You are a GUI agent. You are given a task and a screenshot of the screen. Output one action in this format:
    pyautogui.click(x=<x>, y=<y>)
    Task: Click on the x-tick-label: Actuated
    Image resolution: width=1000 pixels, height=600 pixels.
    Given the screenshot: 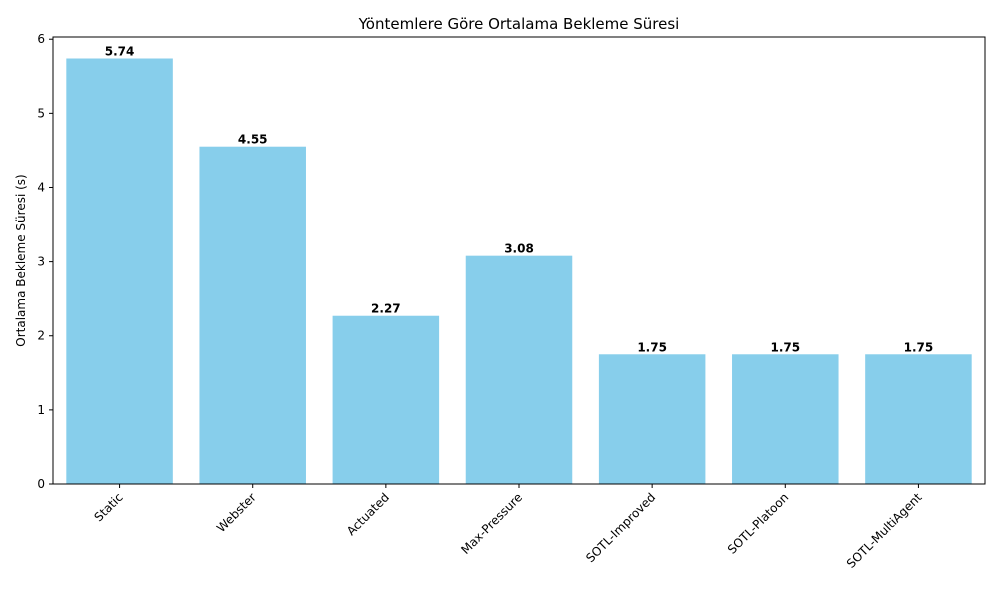 What is the action you would take?
    pyautogui.click(x=368, y=514)
    